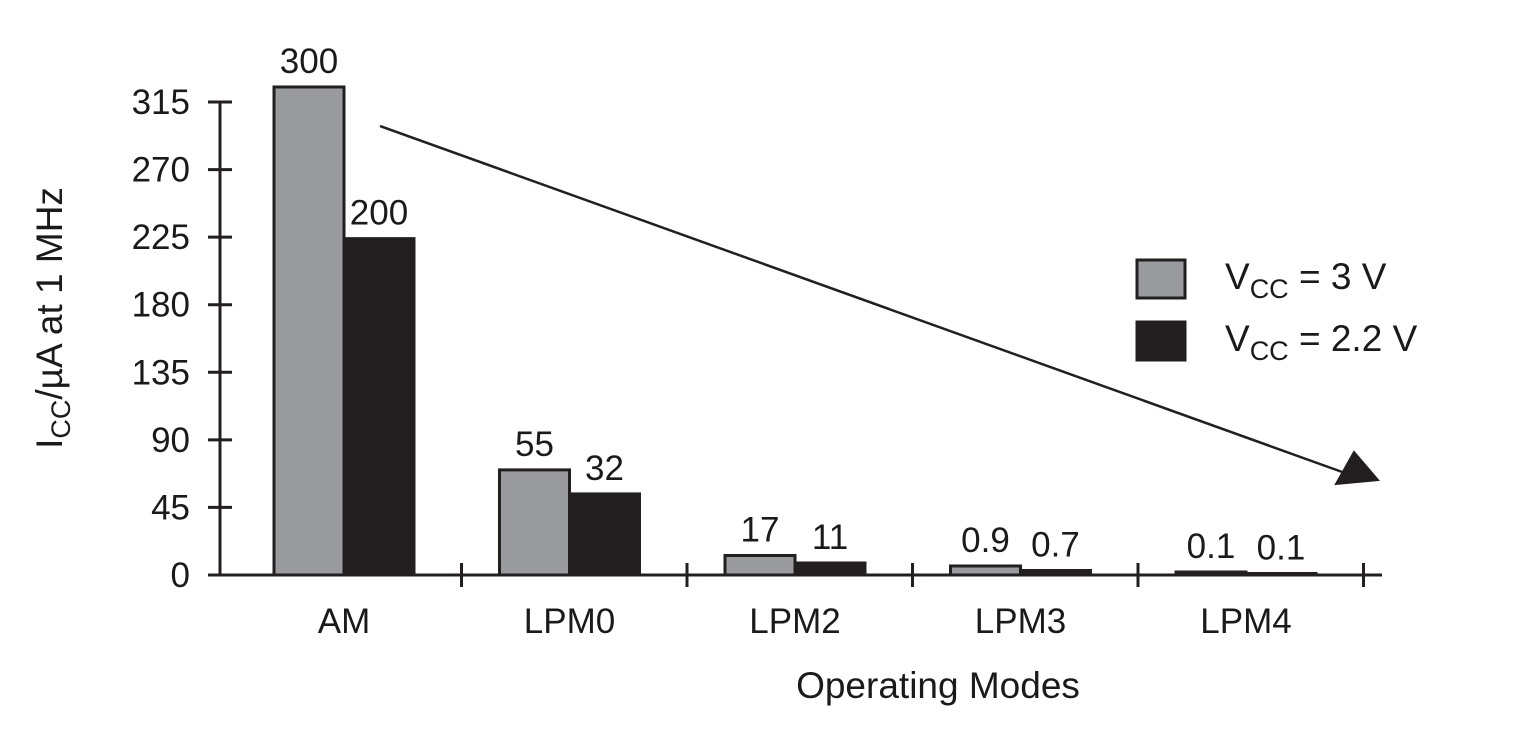 The width and height of the screenshot is (1514, 747). I want to click on legend: VCC = 3 V VCC = 2.2 V, so click(1276, 311).